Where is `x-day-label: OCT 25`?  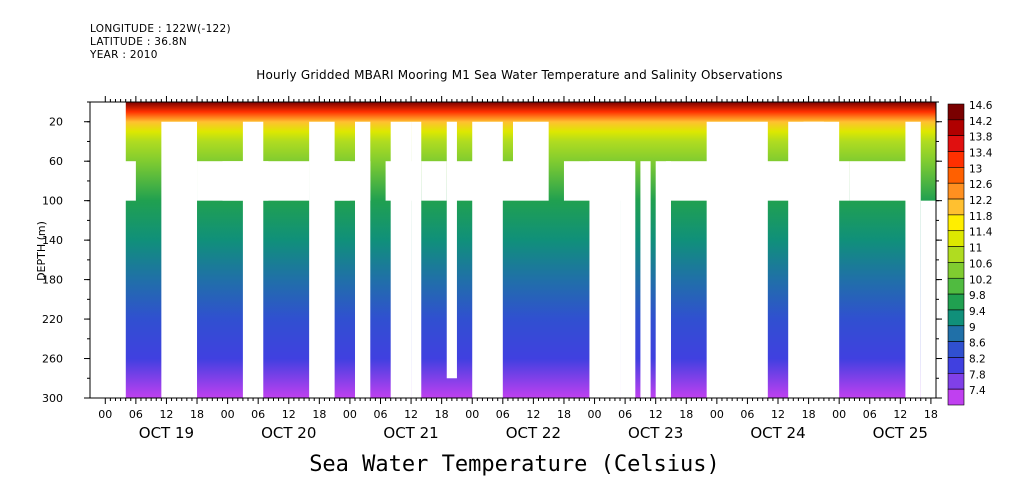 x-day-label: OCT 25 is located at coordinates (900, 433).